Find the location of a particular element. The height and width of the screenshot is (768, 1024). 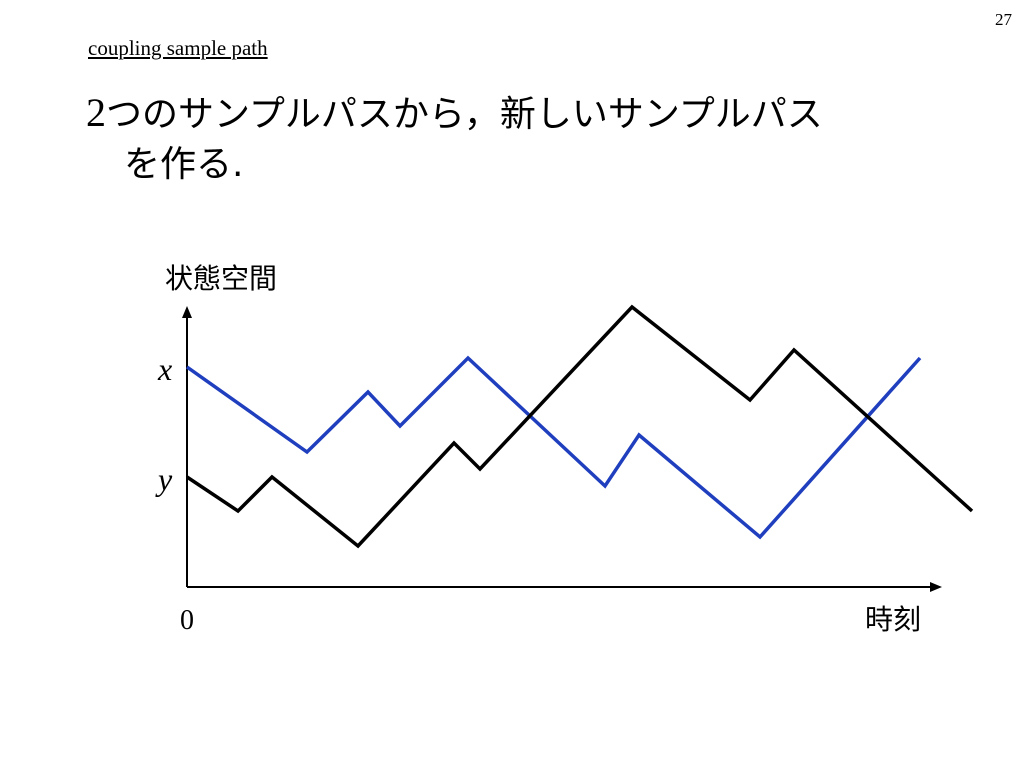

heading-line-2: を作る. is located at coordinates (184, 164).